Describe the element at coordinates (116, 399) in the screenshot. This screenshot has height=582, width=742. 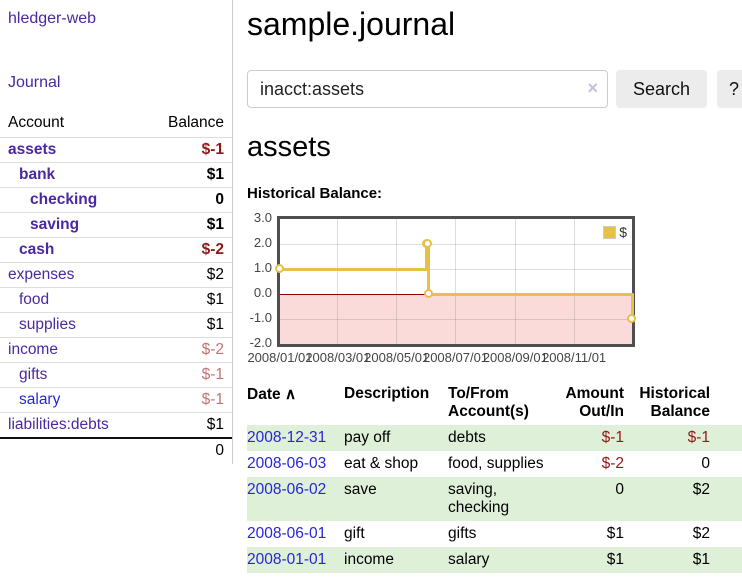
I see `account-row: salary $-1` at that location.